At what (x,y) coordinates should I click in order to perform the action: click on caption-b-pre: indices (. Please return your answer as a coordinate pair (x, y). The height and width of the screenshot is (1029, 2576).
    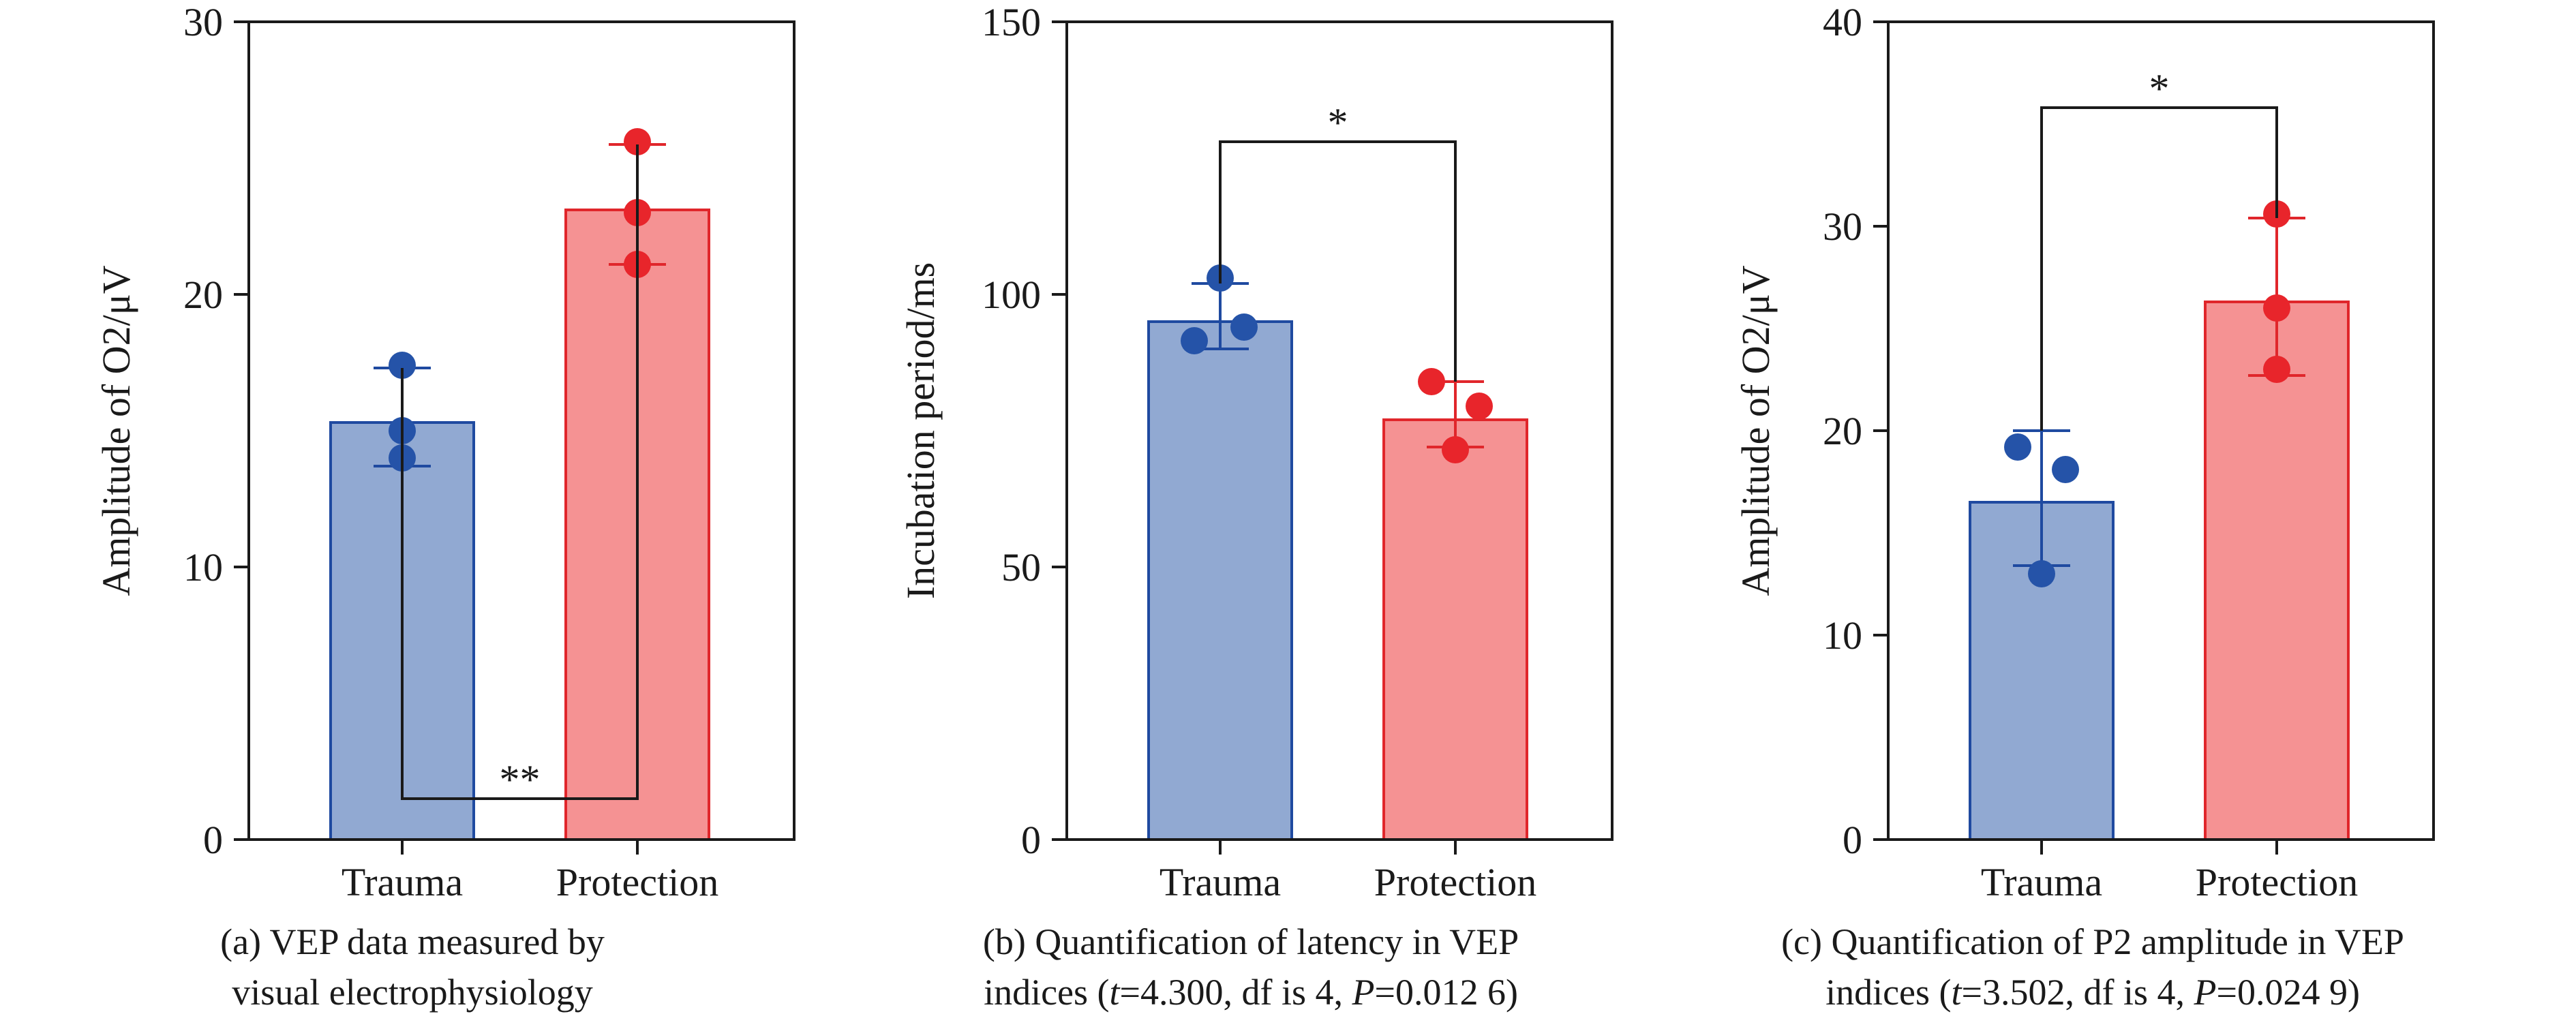
    Looking at the image, I should click on (1047, 993).